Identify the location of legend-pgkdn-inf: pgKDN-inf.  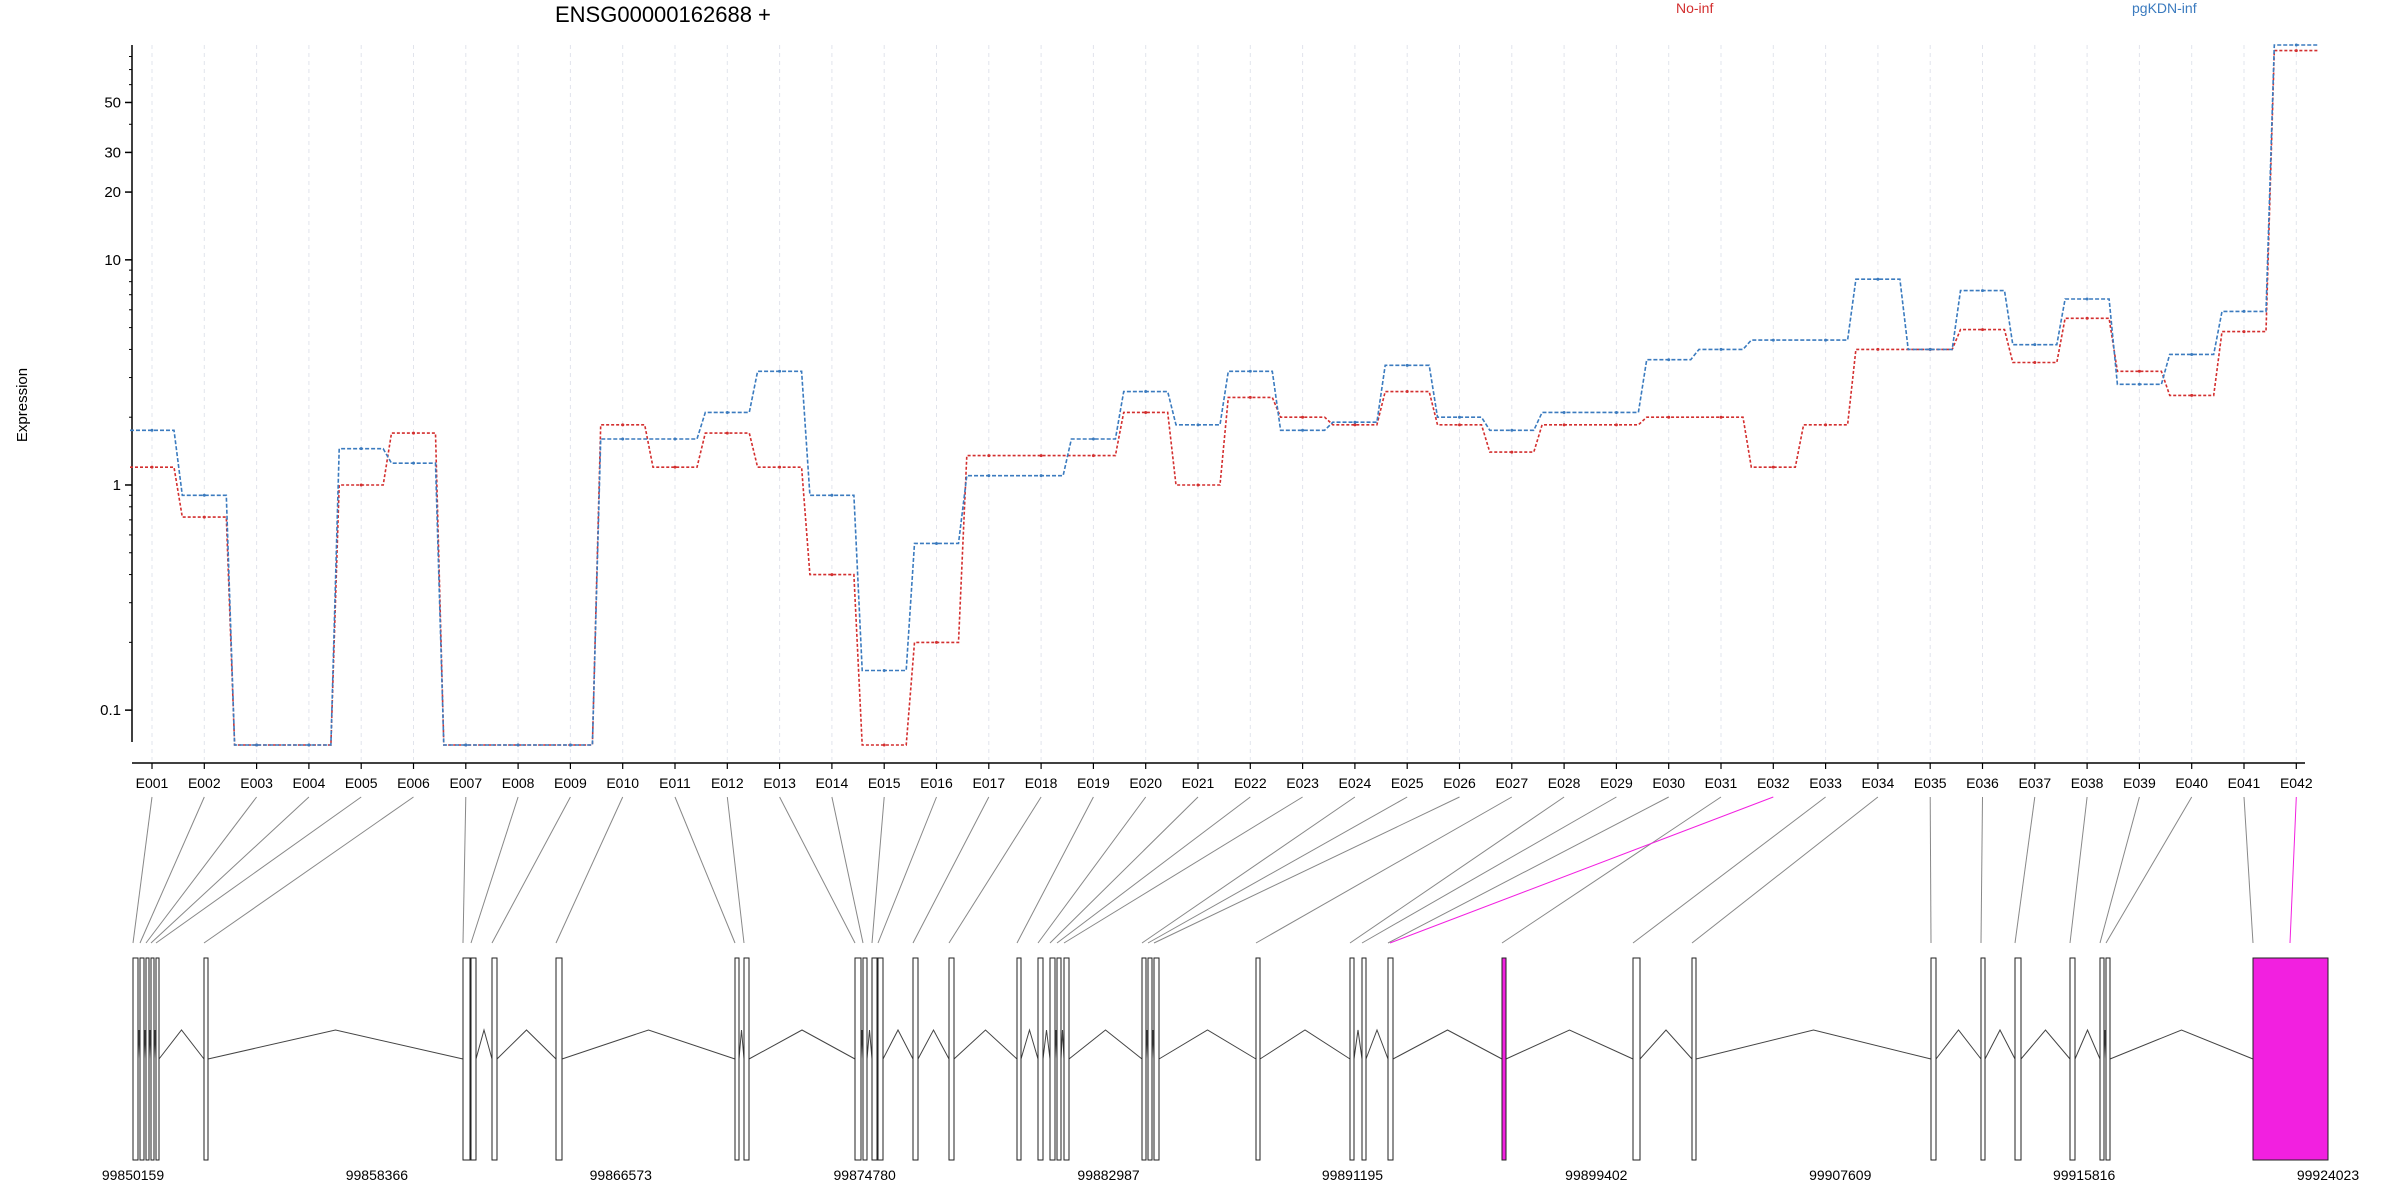
(2164, 8).